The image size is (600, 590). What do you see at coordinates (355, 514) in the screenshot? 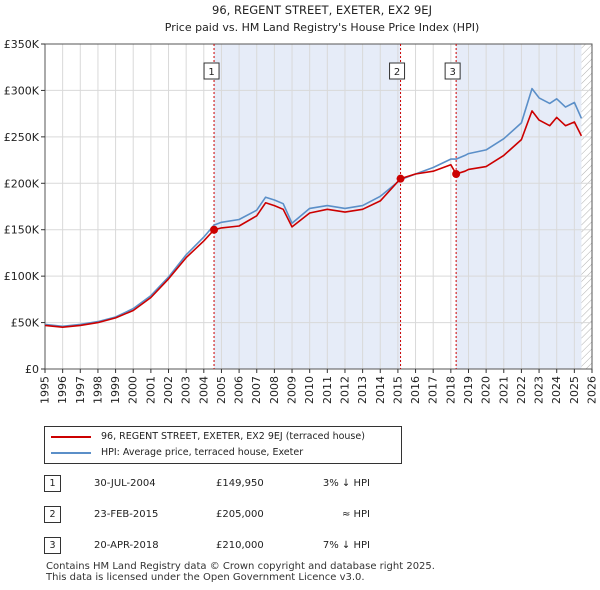
I see `transaction-hpi-relation: ≈ HPI` at bounding box center [355, 514].